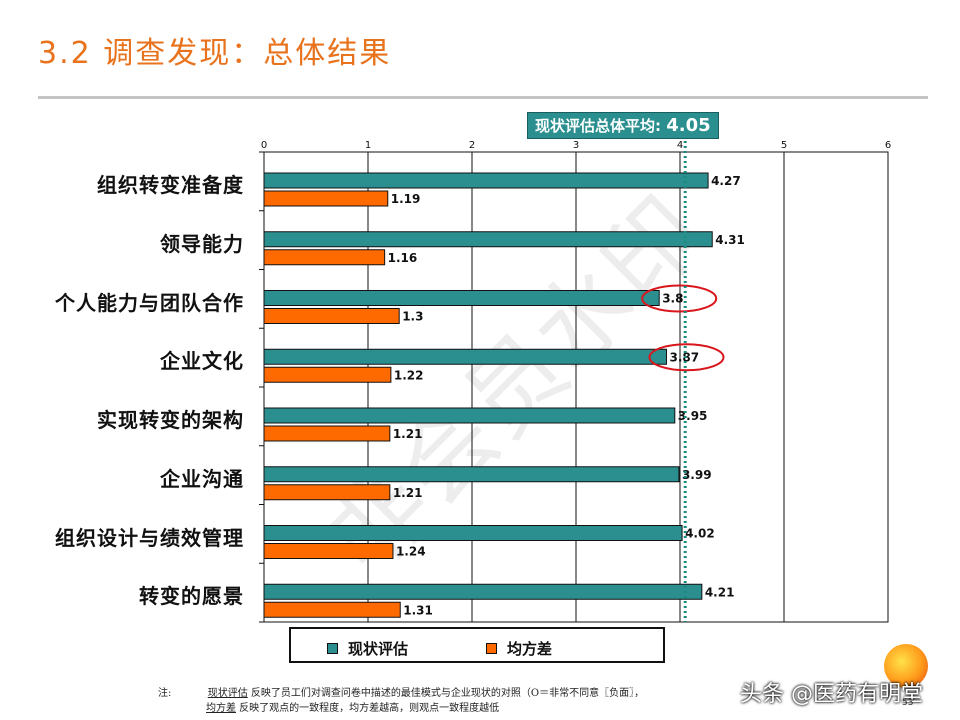  I want to click on data-label-series1: 4.27, so click(726, 181).